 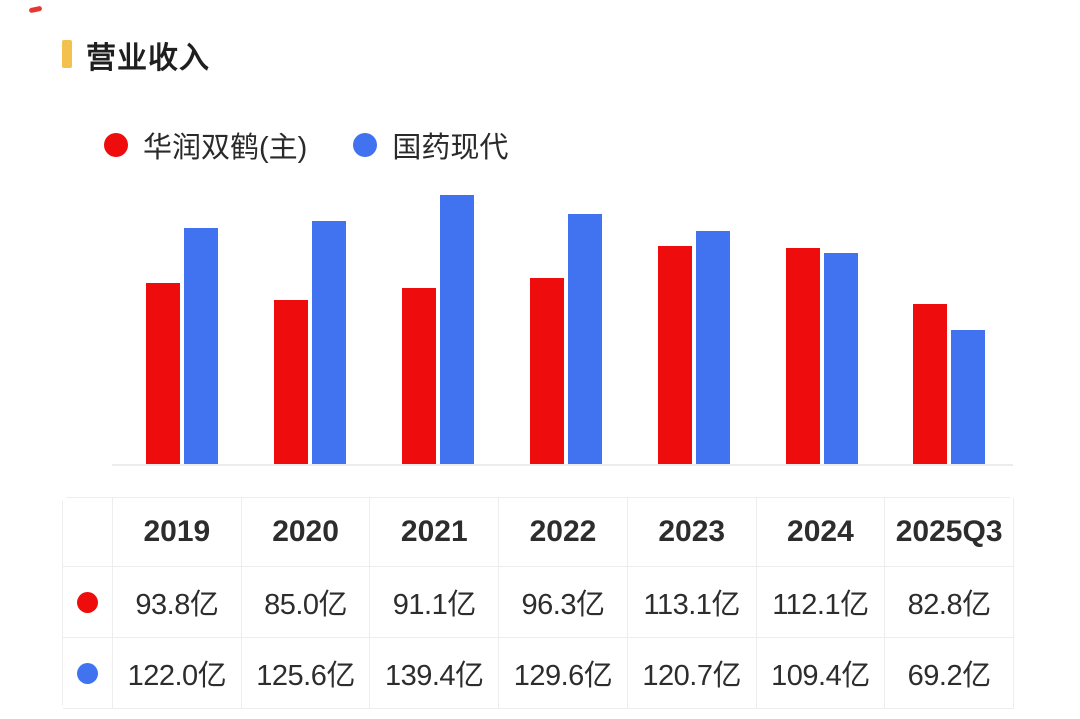 What do you see at coordinates (450, 148) in the screenshot?
I see `legend-label: 国药现代` at bounding box center [450, 148].